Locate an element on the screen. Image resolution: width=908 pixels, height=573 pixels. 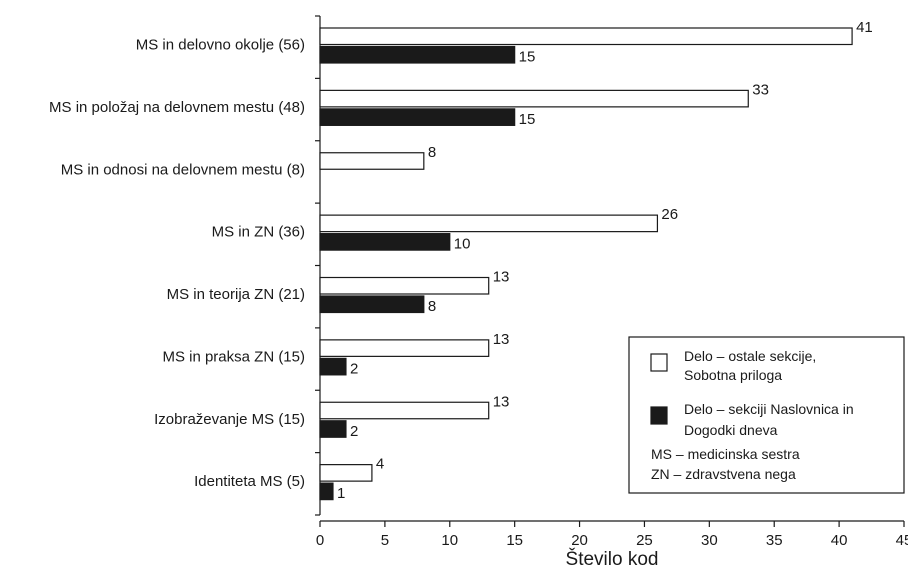
legend-entry-black-line2: Dogodki dneva is located at coordinates (731, 430).